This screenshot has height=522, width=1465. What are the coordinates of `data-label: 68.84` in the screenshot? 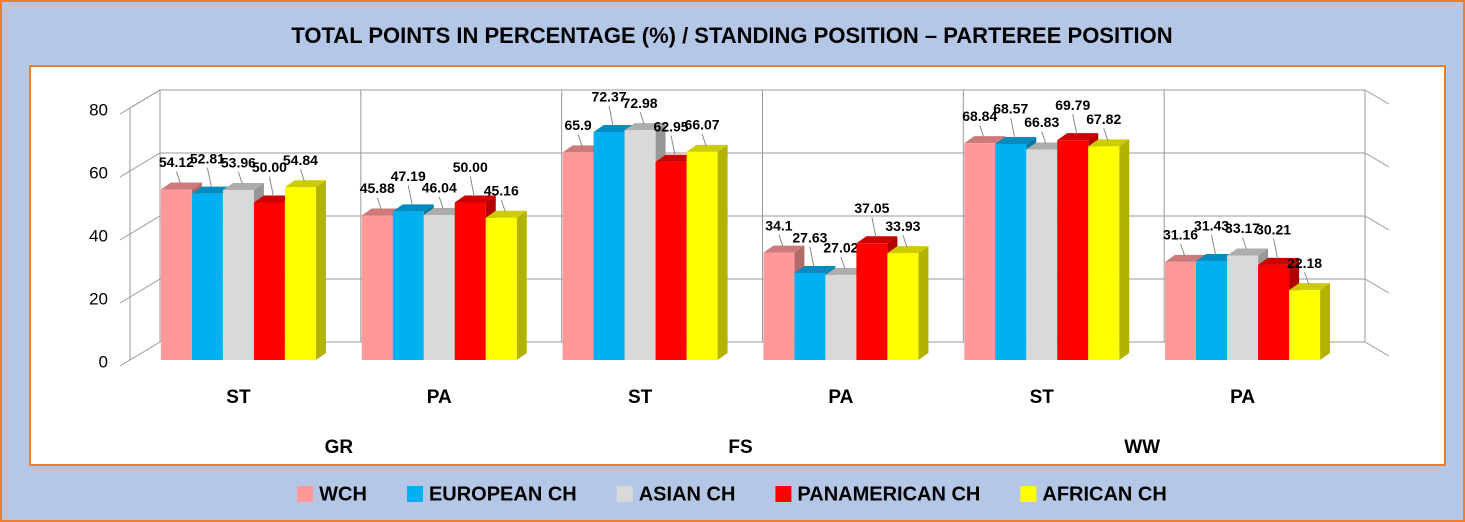 It's located at (979, 116).